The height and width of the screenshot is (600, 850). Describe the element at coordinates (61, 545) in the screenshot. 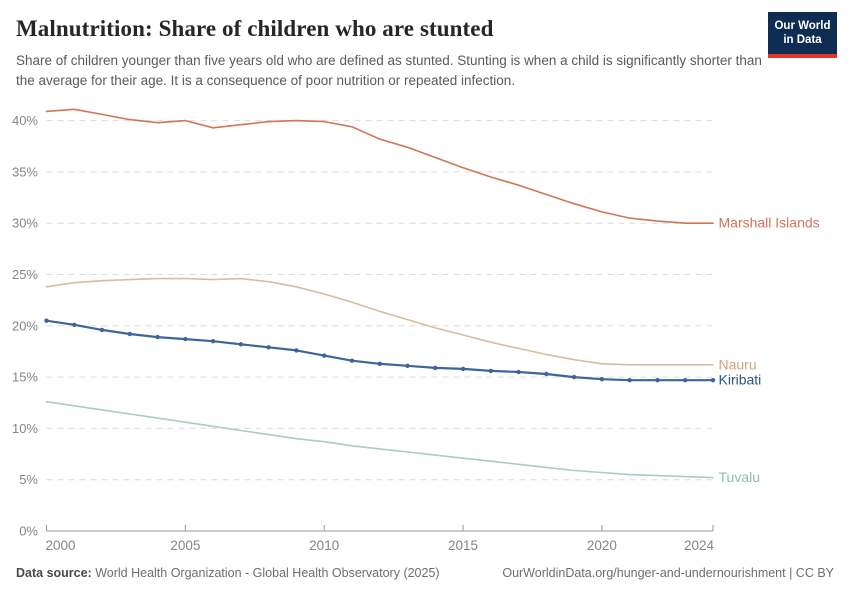

I see `x-tick-label-2000: 2000` at that location.